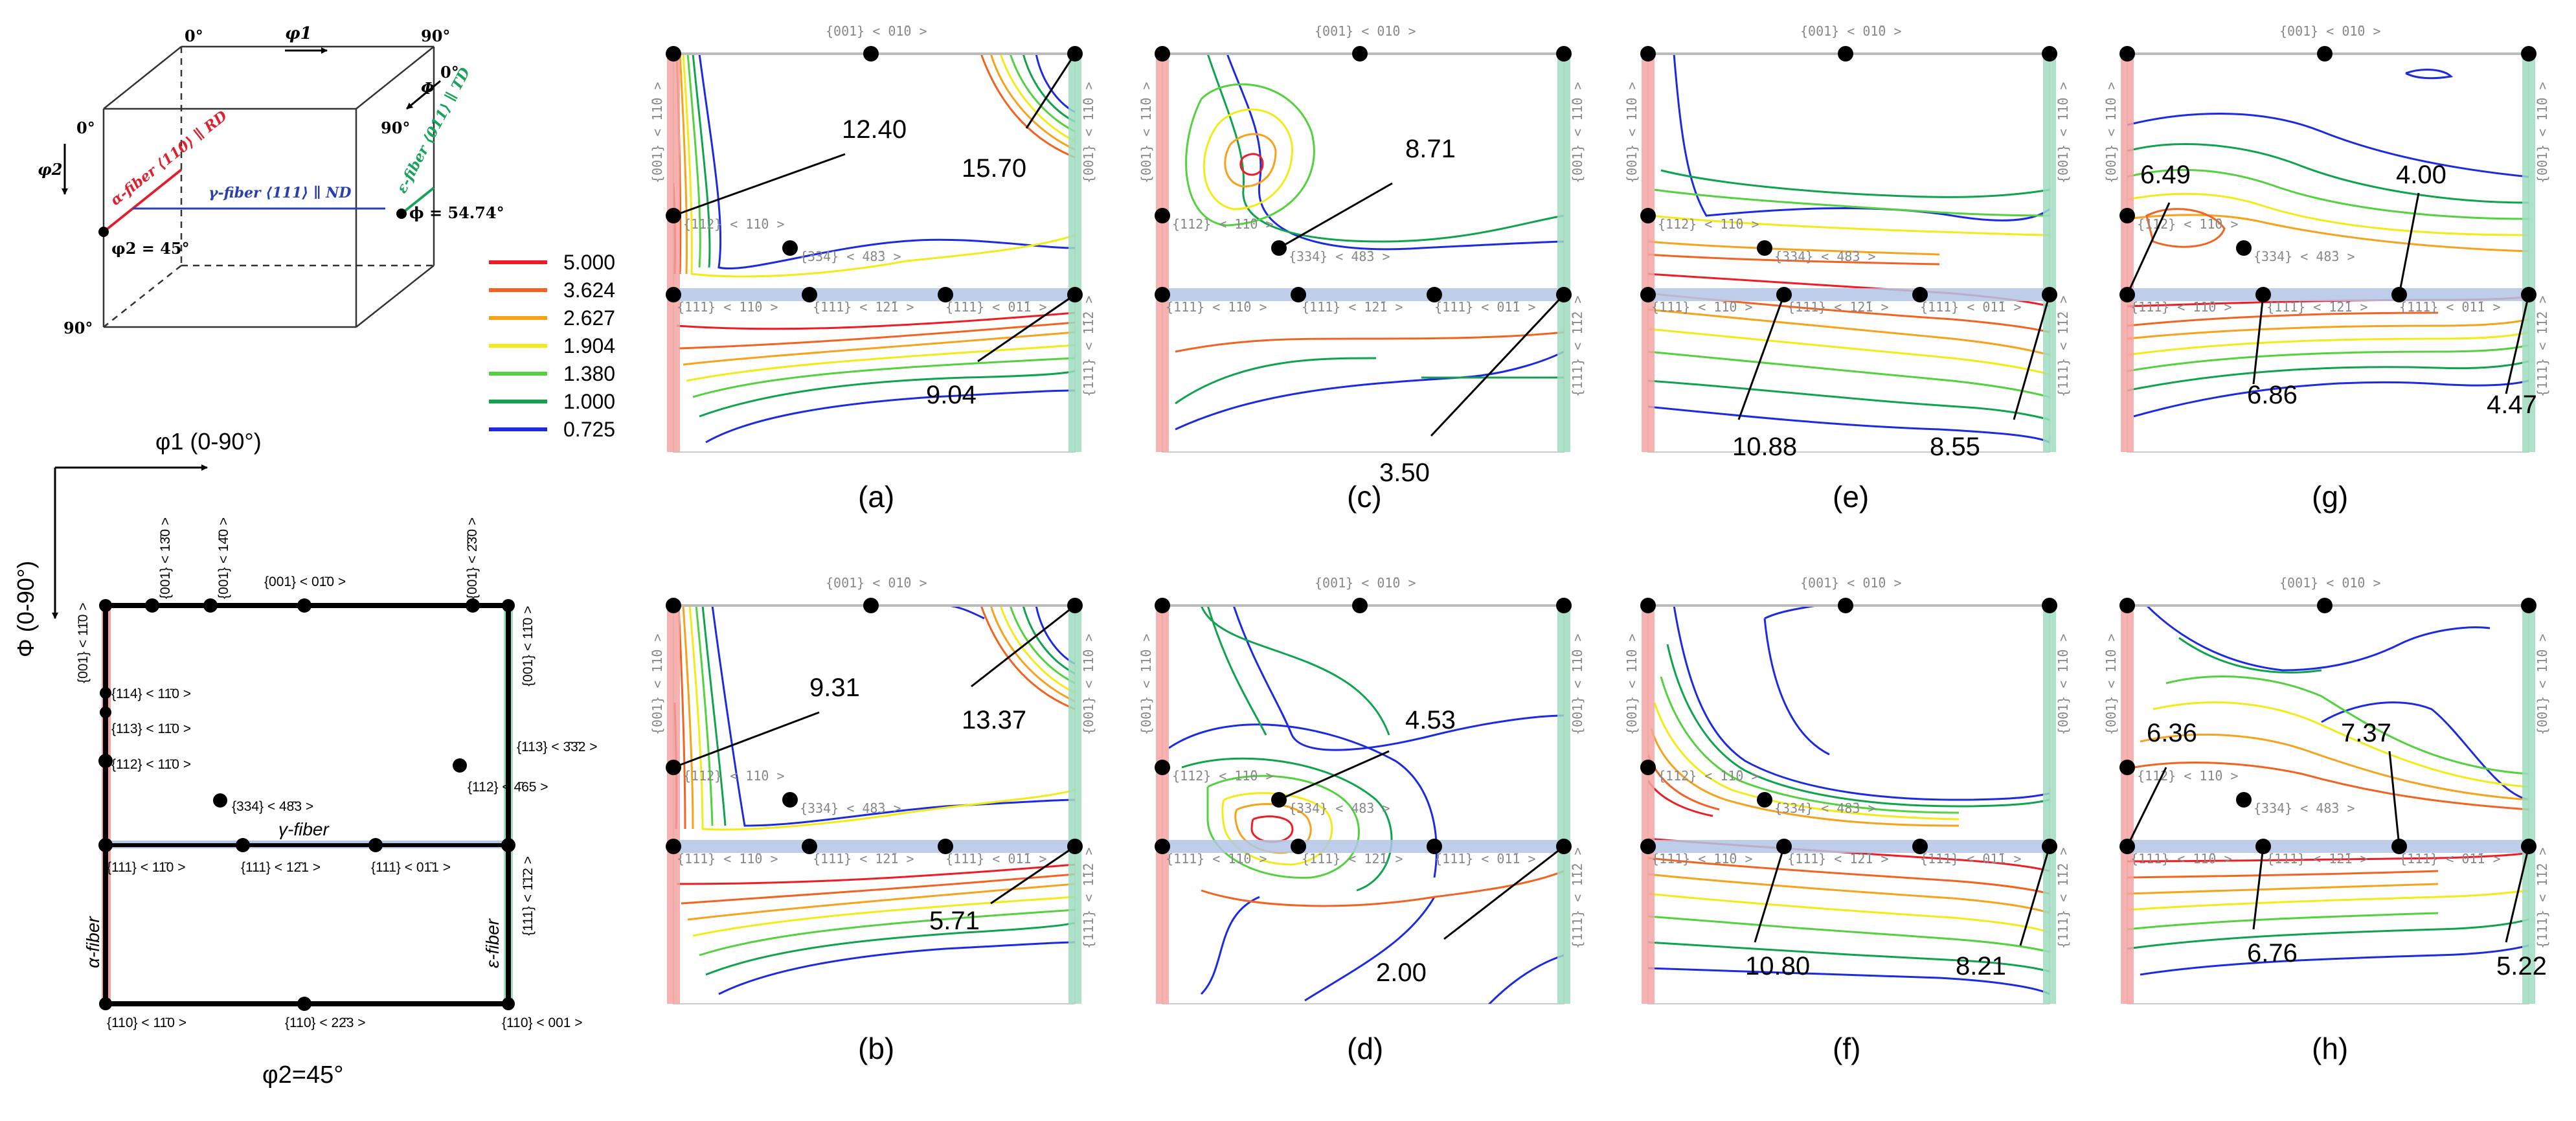 This screenshot has height=1121, width=2576. I want to click on legend-value: 2.627, so click(589, 318).